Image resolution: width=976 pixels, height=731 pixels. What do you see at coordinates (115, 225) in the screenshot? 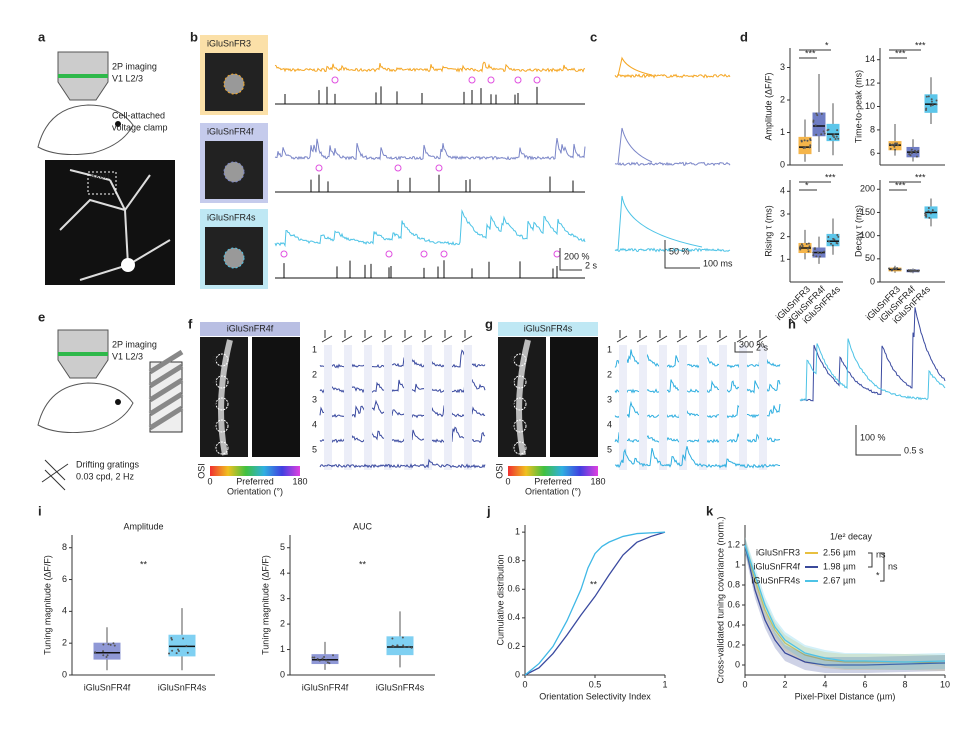
I see `dendrites` at bounding box center [115, 225].